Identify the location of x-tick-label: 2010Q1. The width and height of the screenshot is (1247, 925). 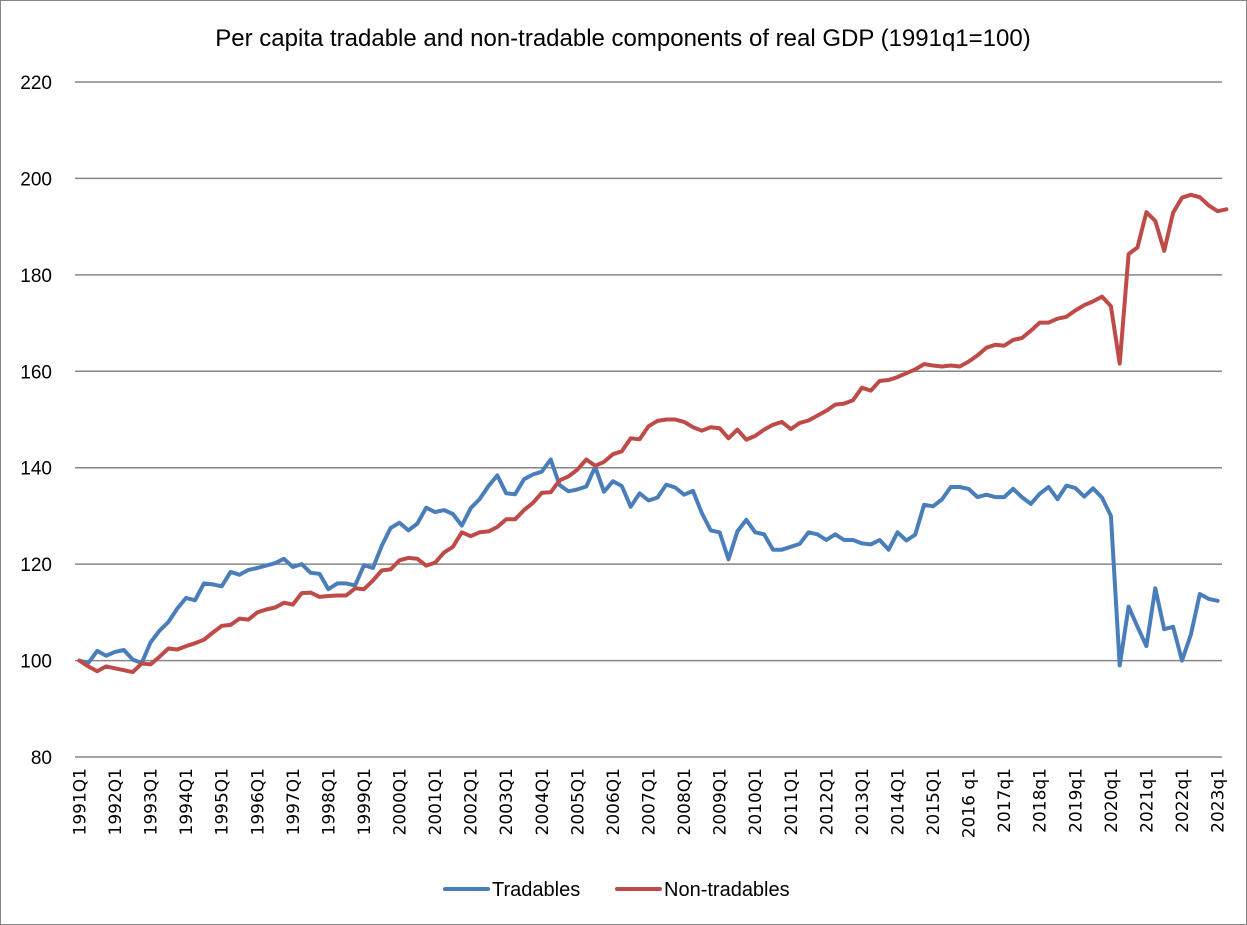
(756, 801).